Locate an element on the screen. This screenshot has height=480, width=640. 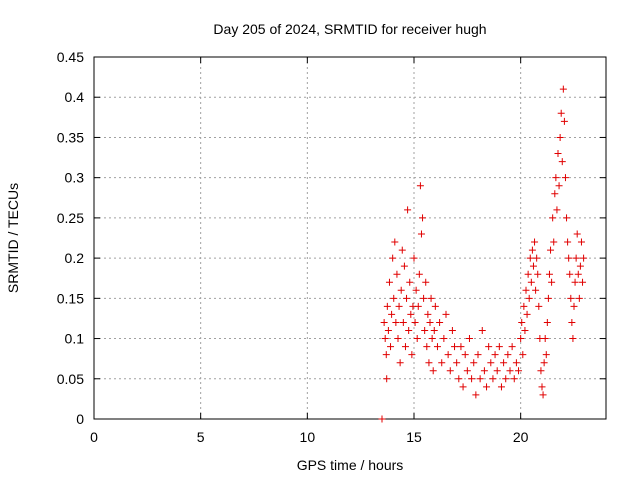
x-tick-label: 5 is located at coordinates (201, 437).